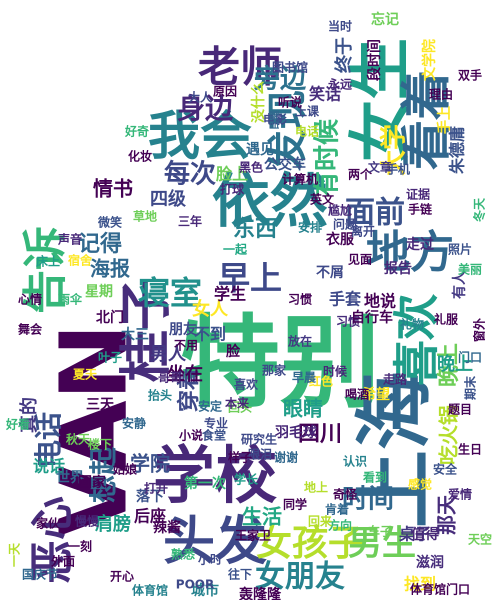 This screenshot has width=500, height=600. Describe the element at coordinates (310, 227) in the screenshot. I see `word-cloud-word: 安排` at that location.